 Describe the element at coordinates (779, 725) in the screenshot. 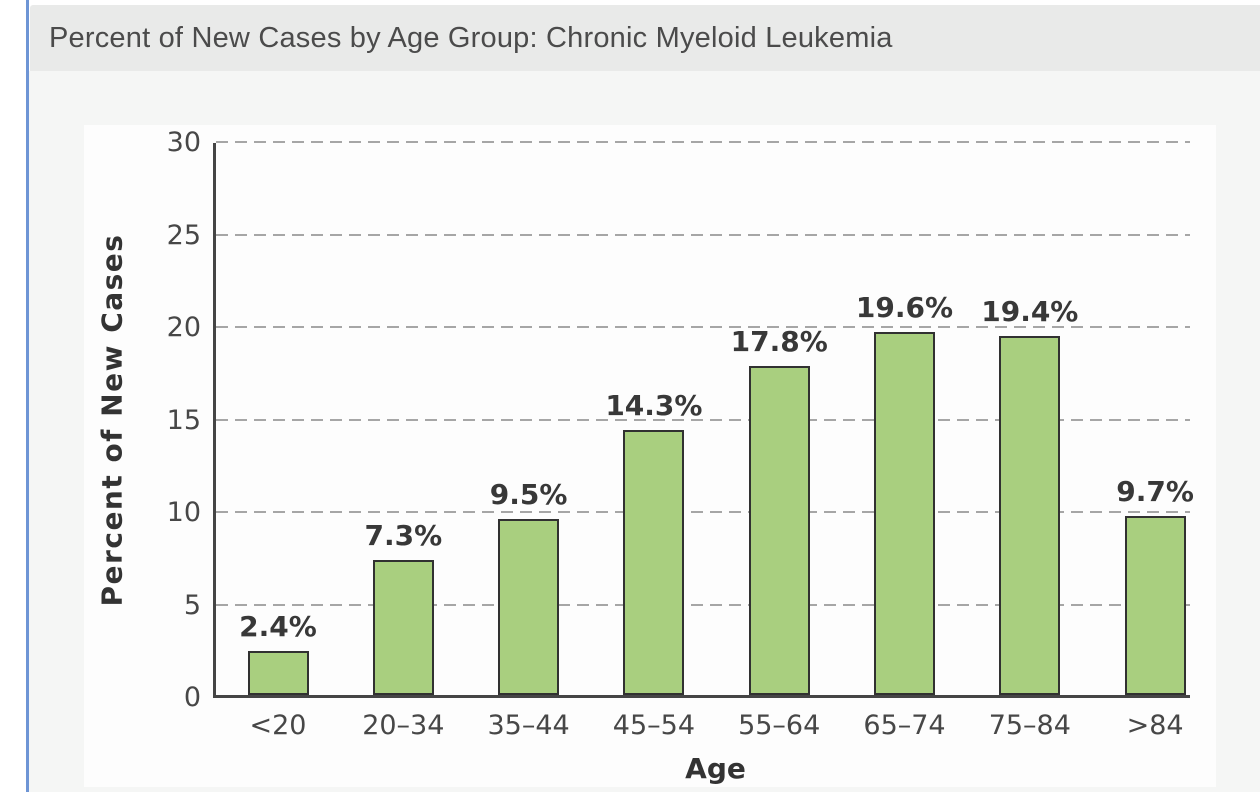

I see `x-tick-label: 55–64` at that location.